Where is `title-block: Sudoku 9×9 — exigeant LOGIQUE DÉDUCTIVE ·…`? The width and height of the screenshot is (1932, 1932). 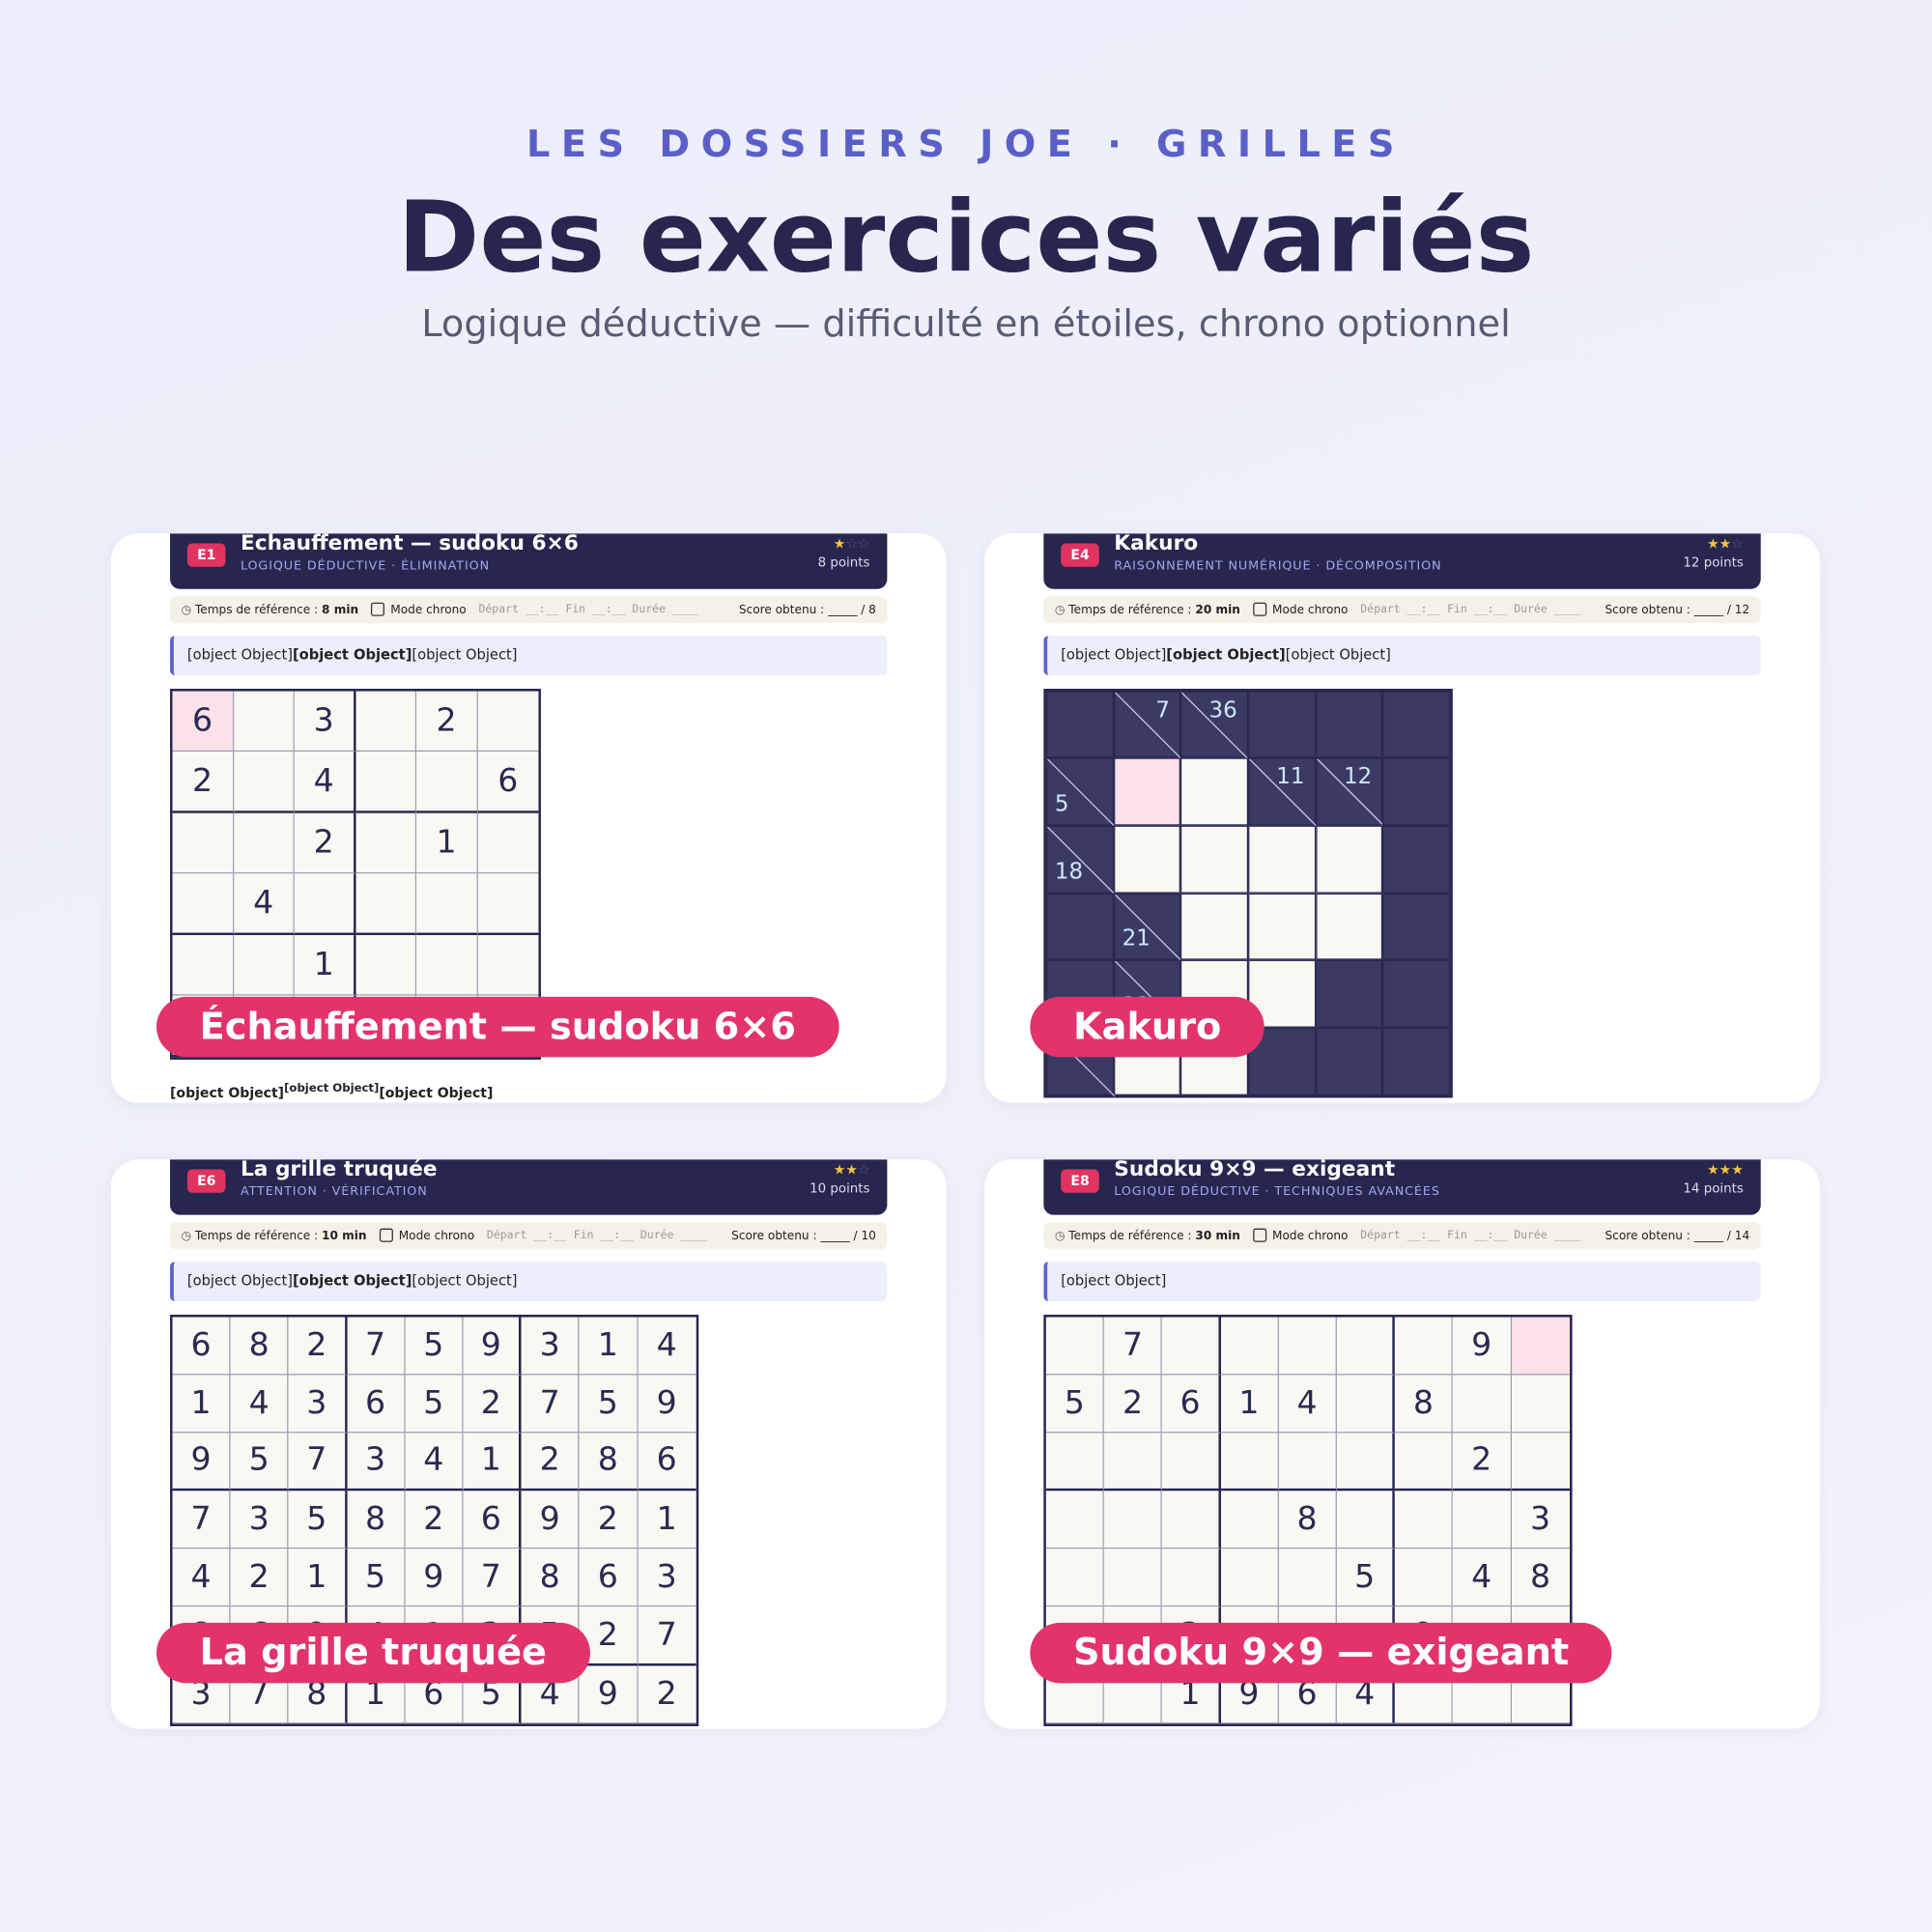
title-block: Sudoku 9×9 — exigeant LOGIQUE DÉDUCTIVE ·… is located at coordinates (1277, 1179).